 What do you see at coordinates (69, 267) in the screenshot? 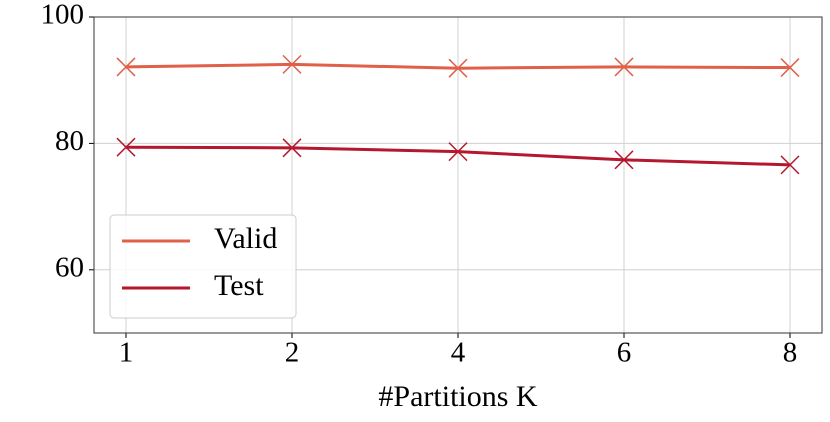
I see `y-tick-label: 60` at bounding box center [69, 267].